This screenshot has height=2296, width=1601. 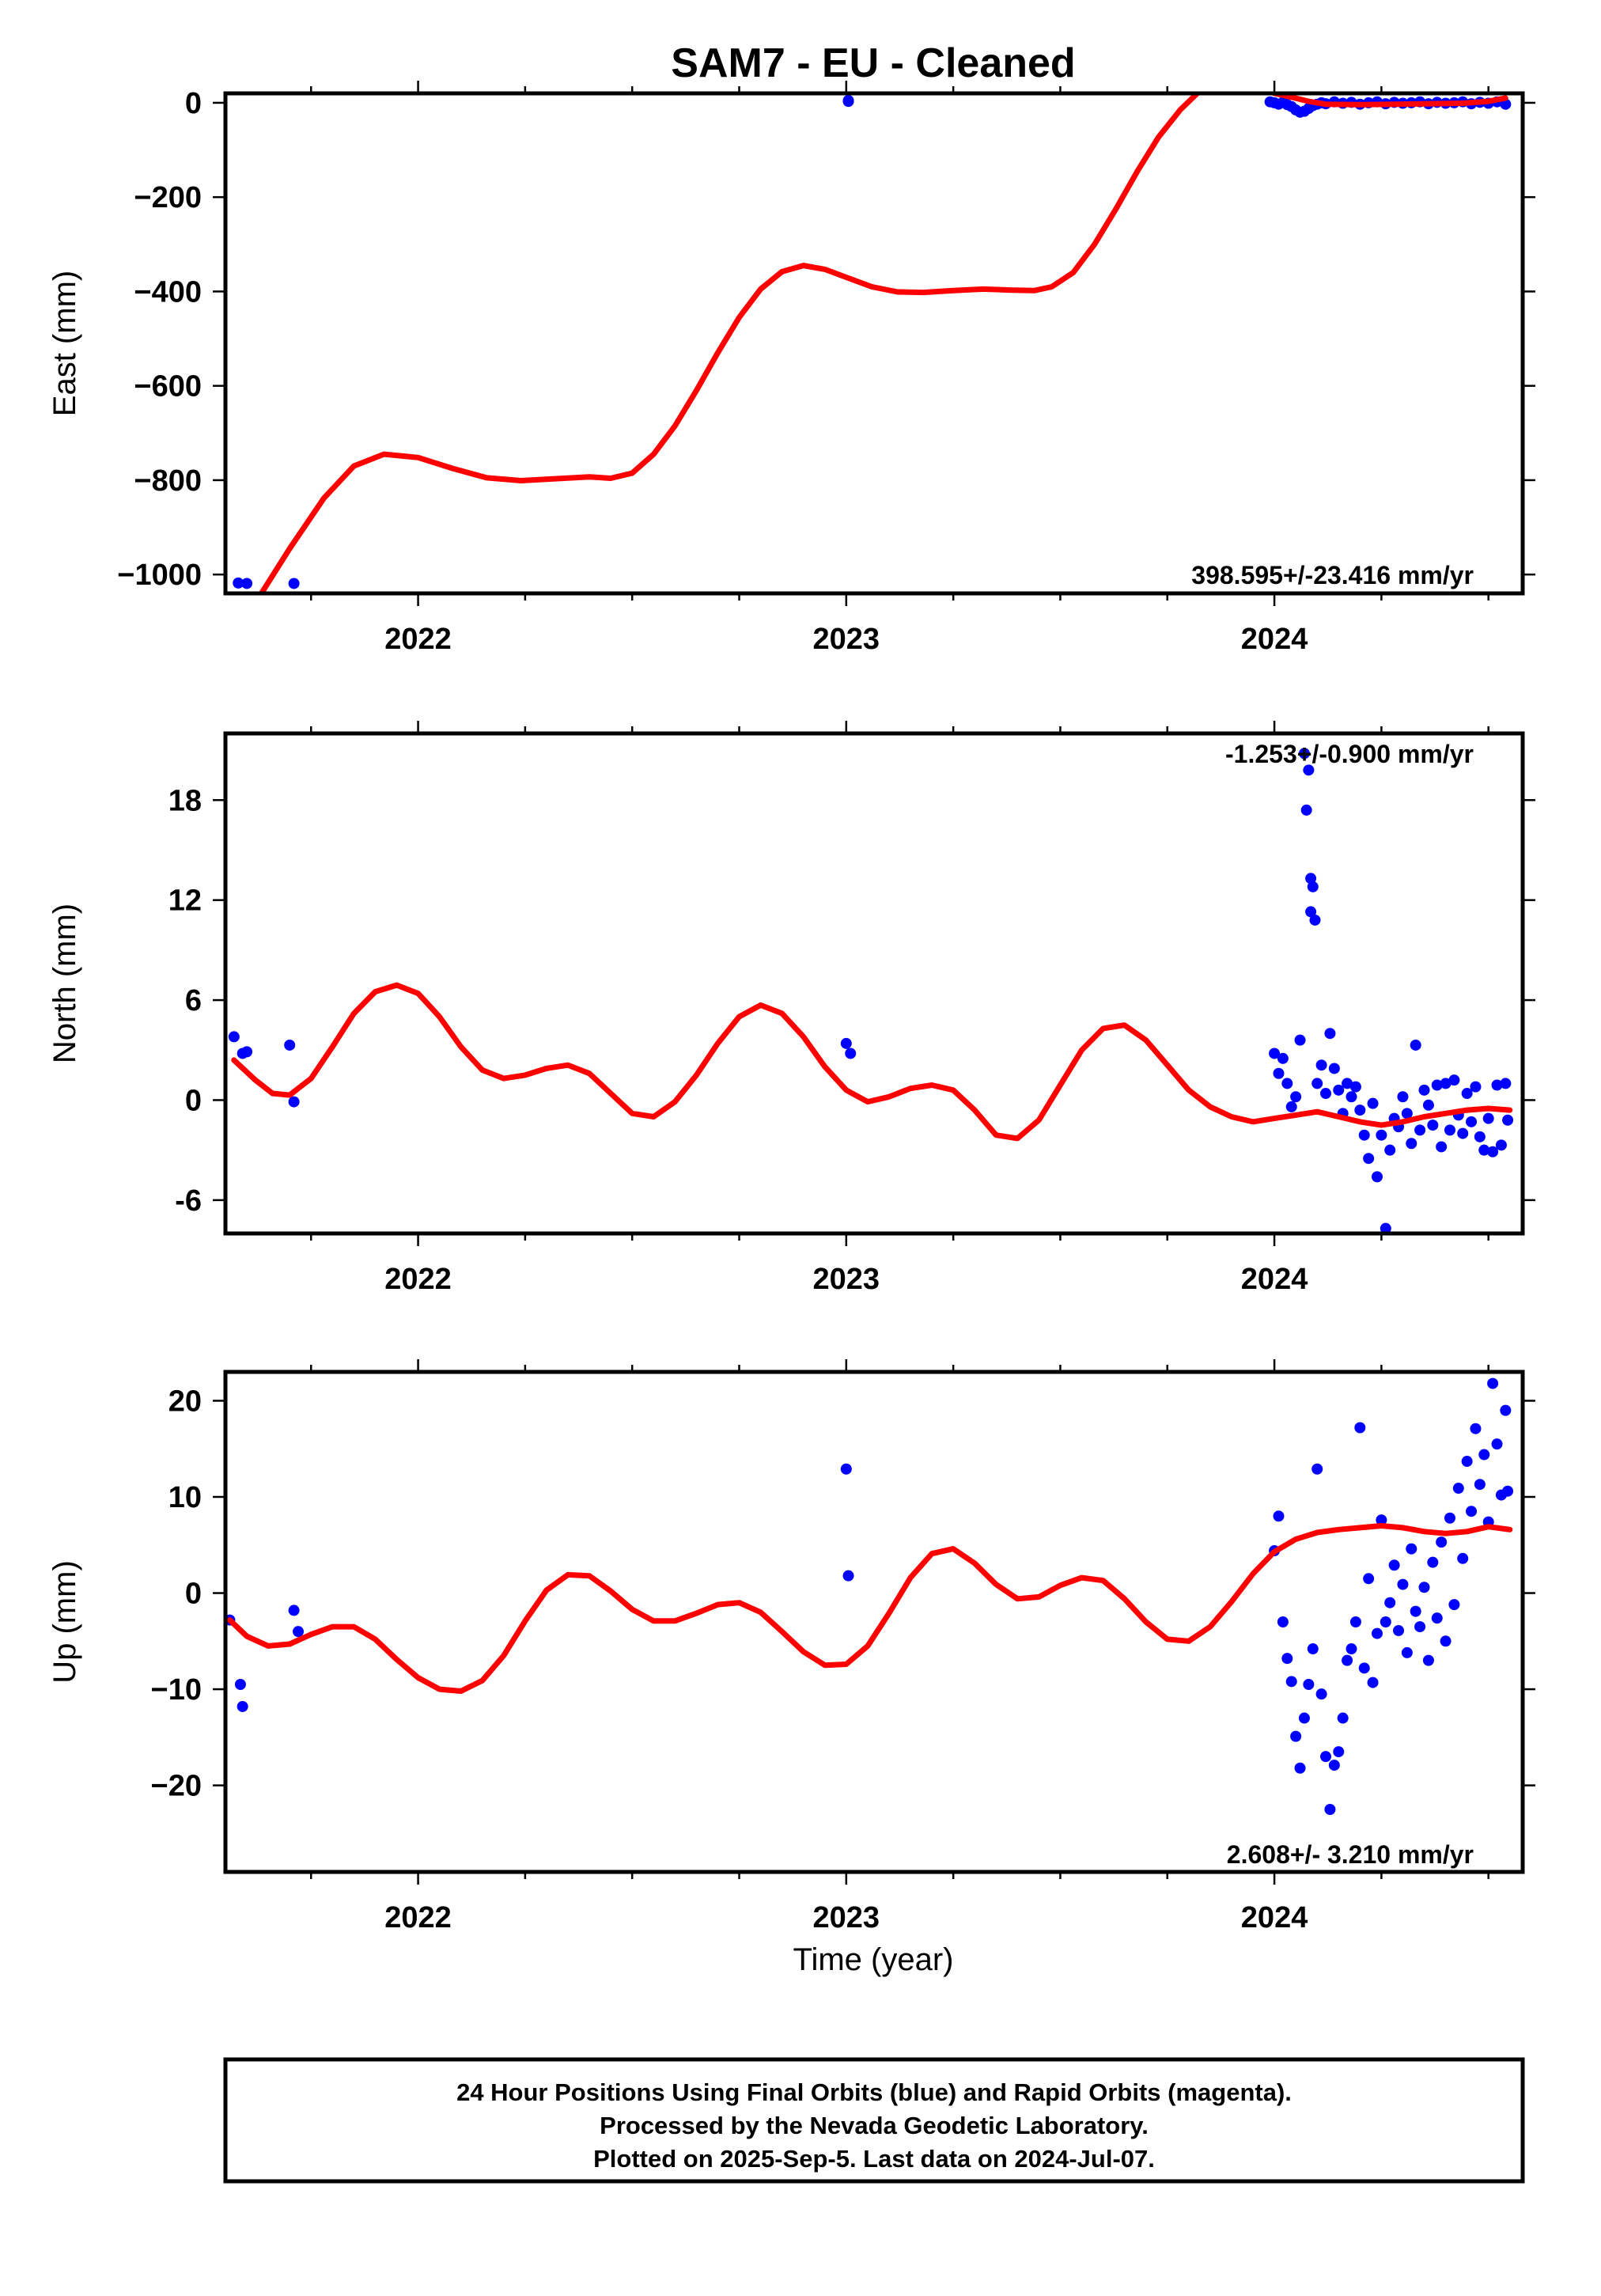 What do you see at coordinates (873, 63) in the screenshot?
I see `chart-title: SAM7 - EU - Cleaned` at bounding box center [873, 63].